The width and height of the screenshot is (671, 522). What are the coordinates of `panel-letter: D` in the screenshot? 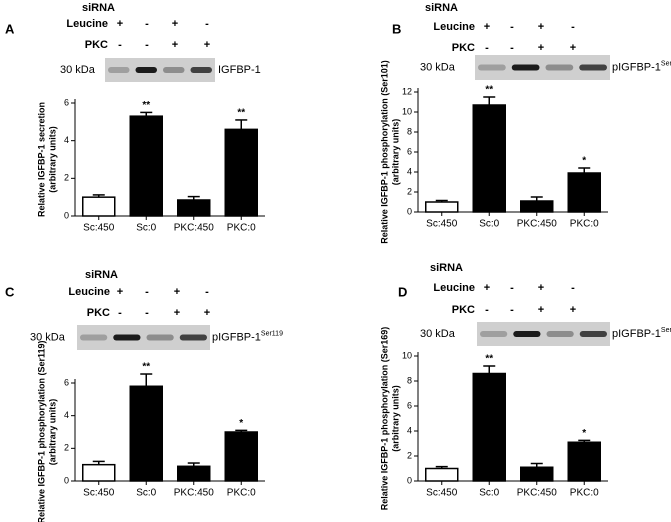 It's located at (402, 291).